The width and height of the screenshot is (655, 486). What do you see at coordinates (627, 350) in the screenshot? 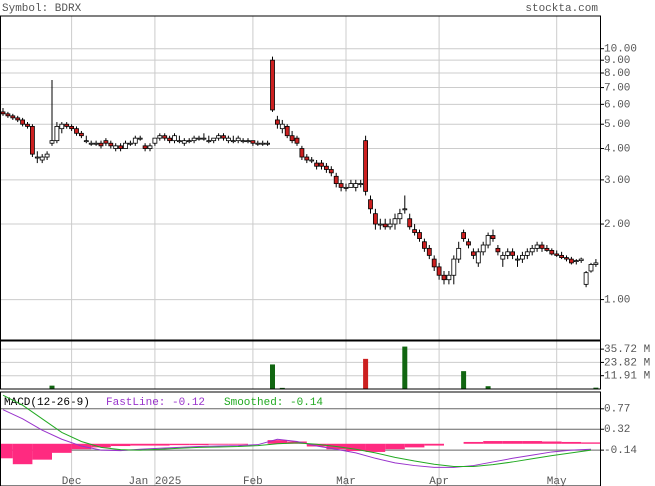
I see `y-tick-label: 35.72 M` at bounding box center [627, 350].